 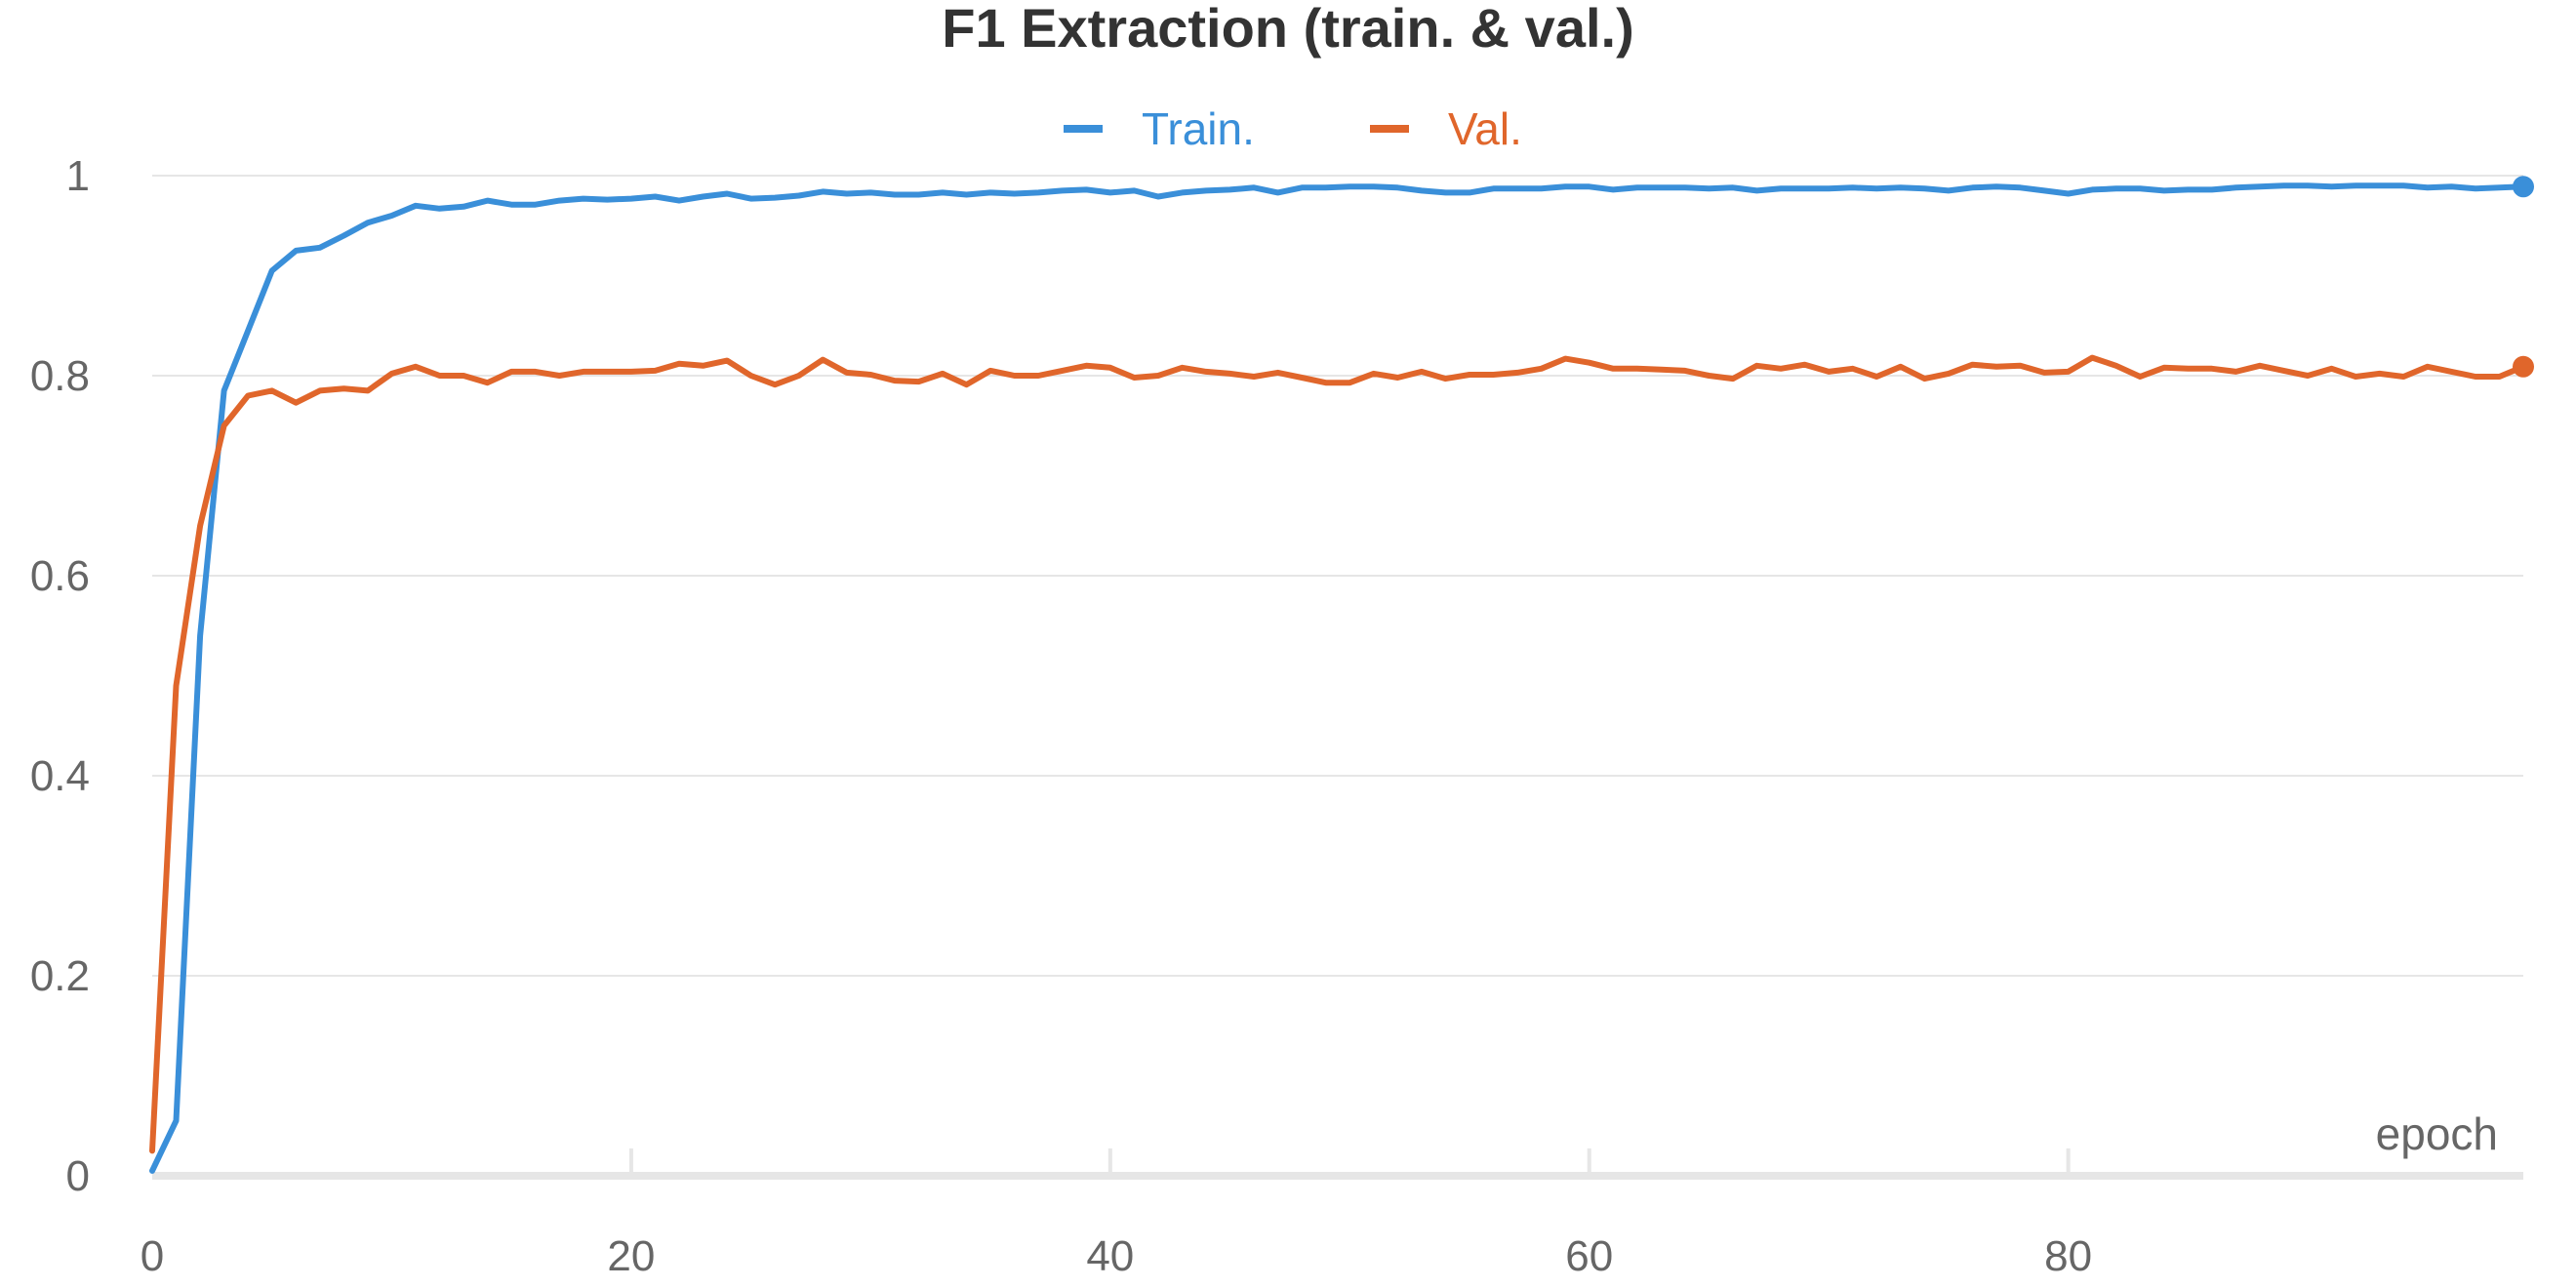 I want to click on y-axis: 0 0.2 0.4 0.6 0.8 1, so click(x=60, y=676).